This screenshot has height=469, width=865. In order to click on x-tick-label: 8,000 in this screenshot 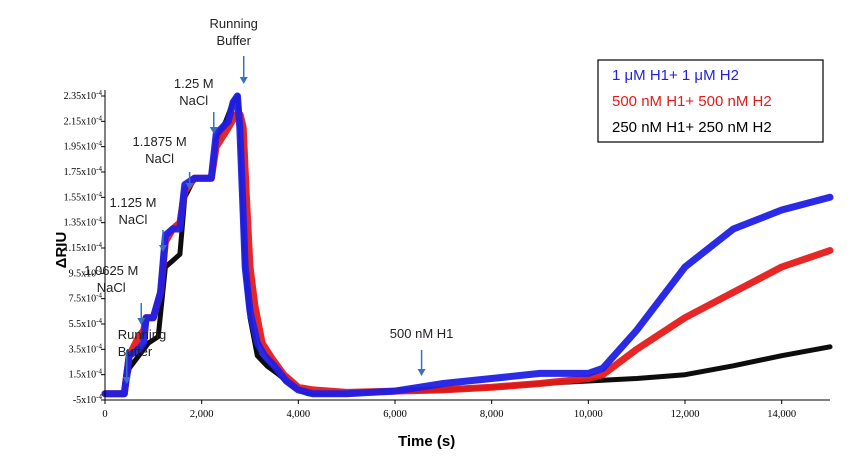, I will do `click(492, 414)`.